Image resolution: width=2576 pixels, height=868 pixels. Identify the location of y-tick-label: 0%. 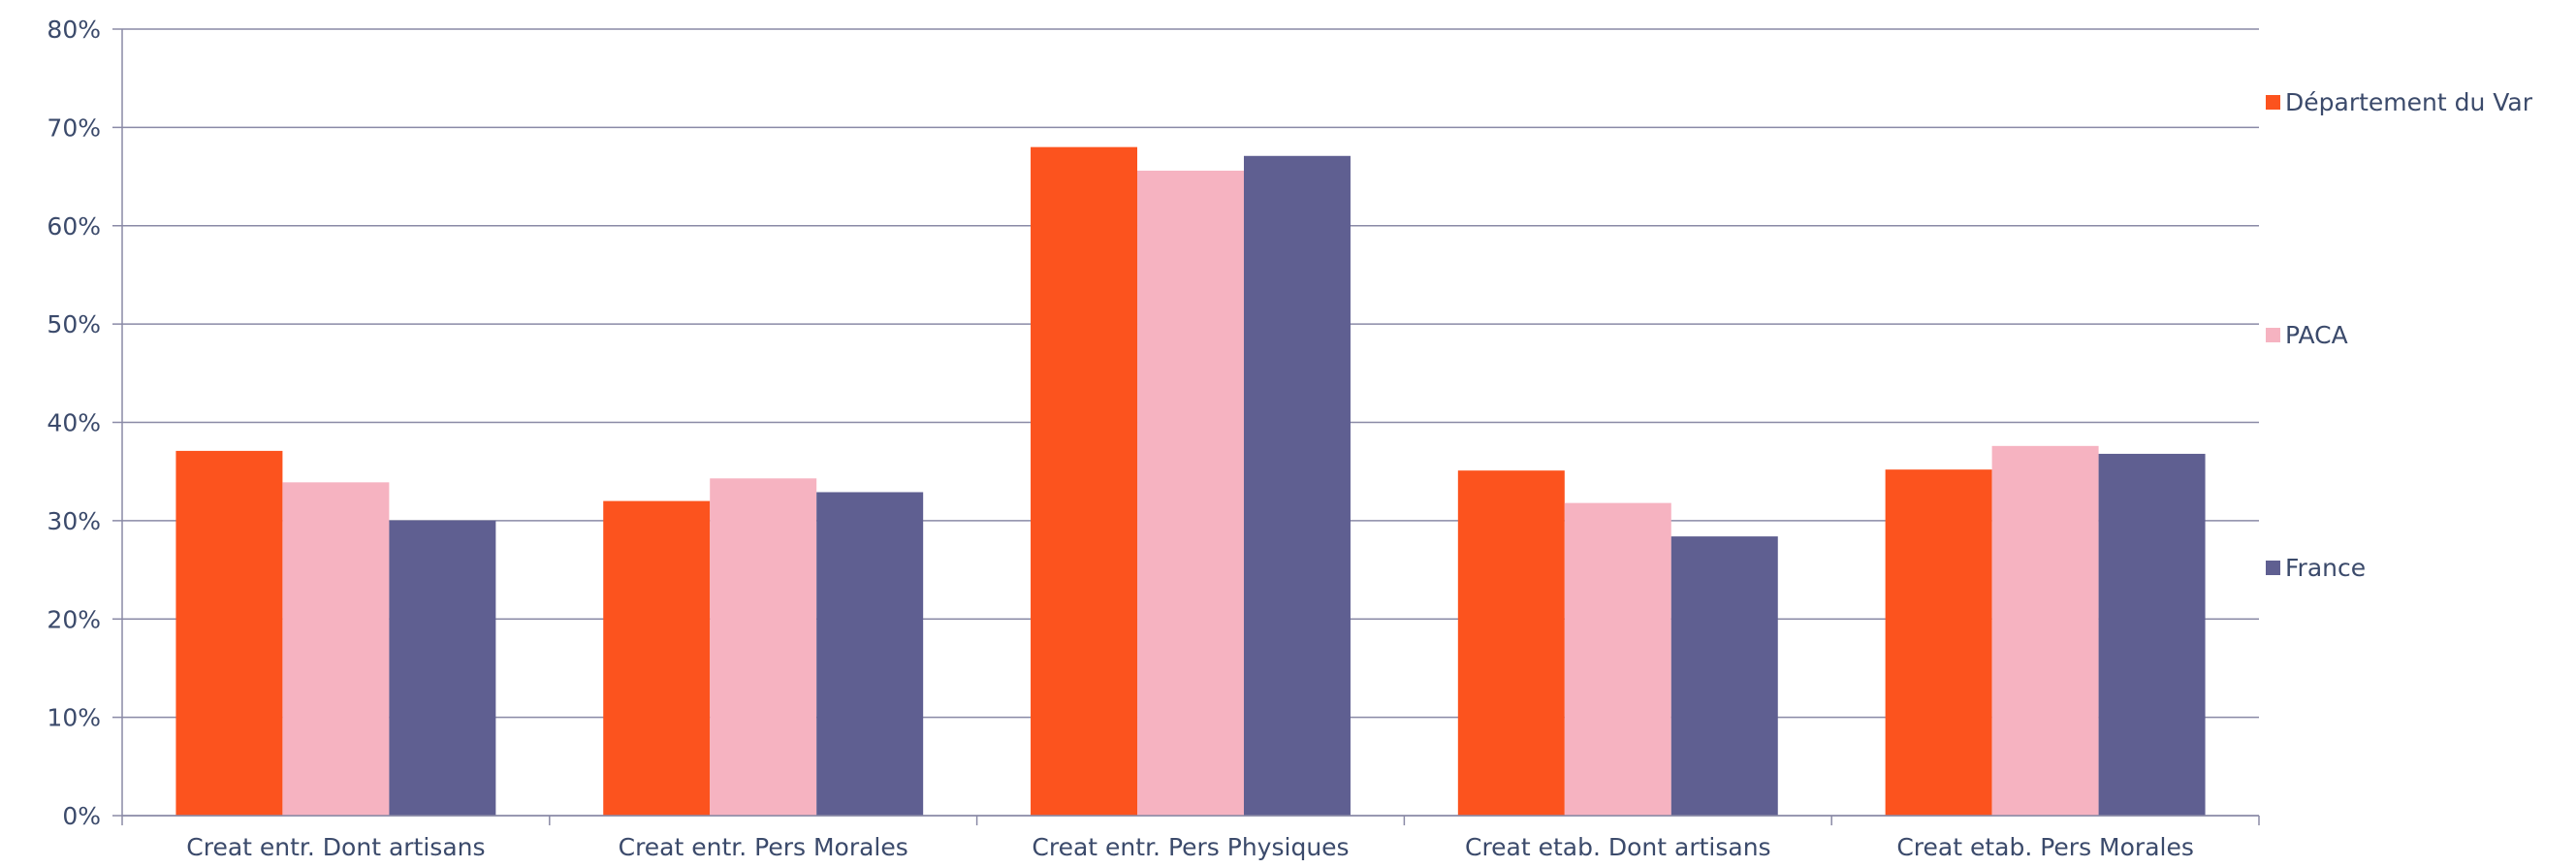
(81, 816).